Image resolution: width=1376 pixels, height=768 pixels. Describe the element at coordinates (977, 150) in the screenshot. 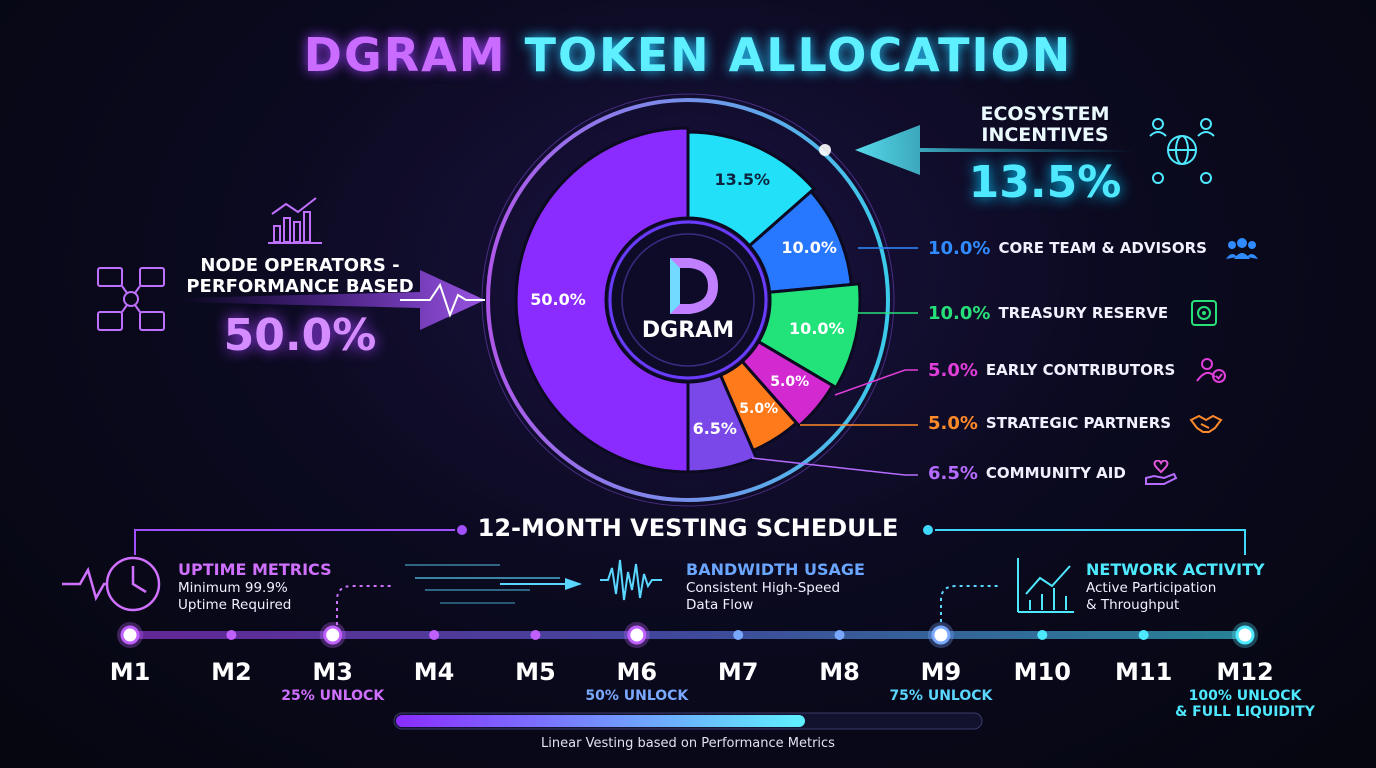

I see `ecosystem-arrow` at that location.